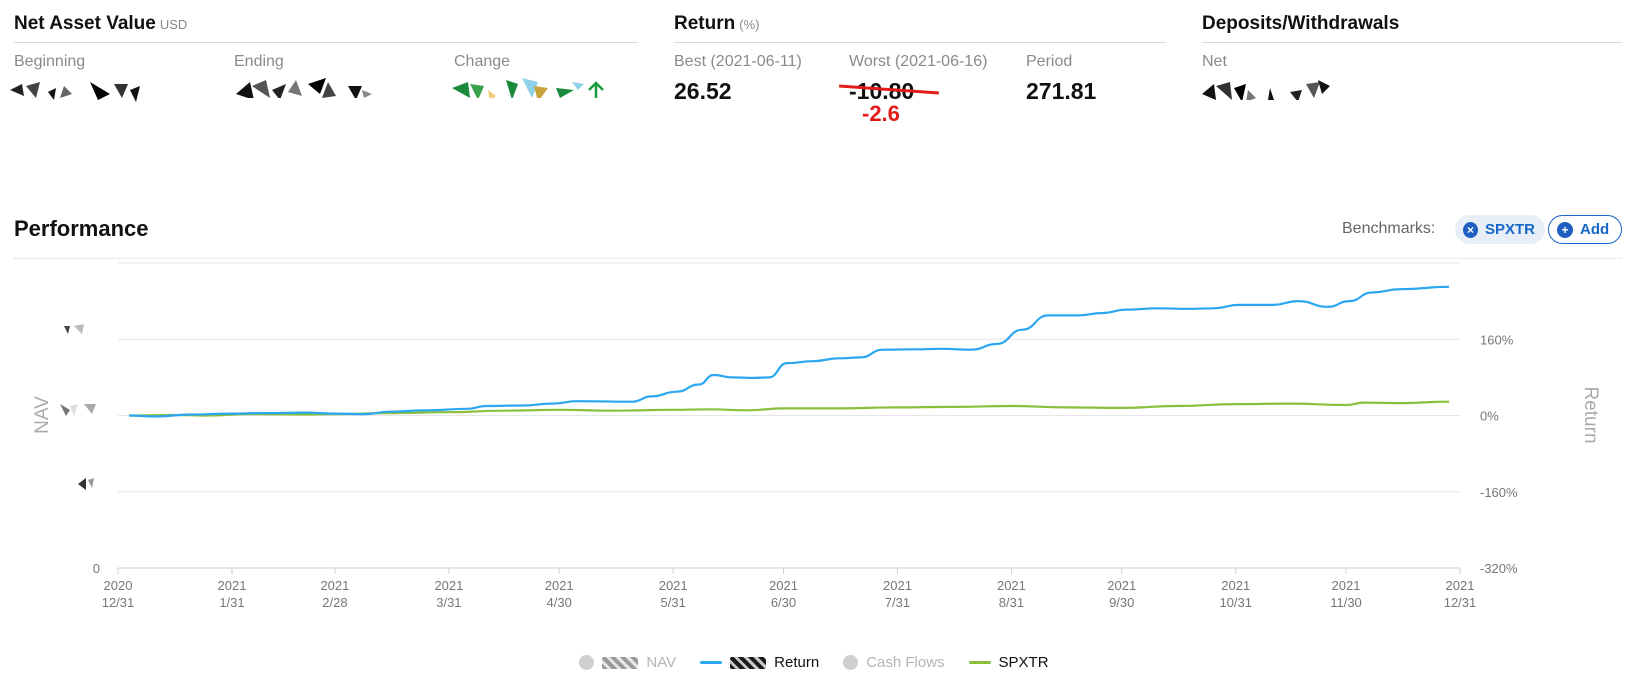 Image resolution: width=1628 pixels, height=692 pixels. I want to click on deposits-divider, so click(1412, 42).